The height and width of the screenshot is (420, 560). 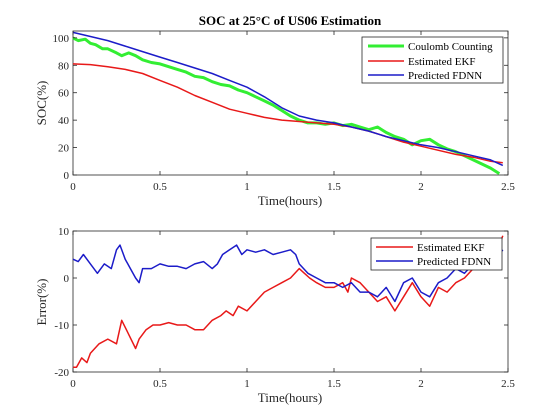 What do you see at coordinates (64, 94) in the screenshot?
I see `y-tick-label: 60` at bounding box center [64, 94].